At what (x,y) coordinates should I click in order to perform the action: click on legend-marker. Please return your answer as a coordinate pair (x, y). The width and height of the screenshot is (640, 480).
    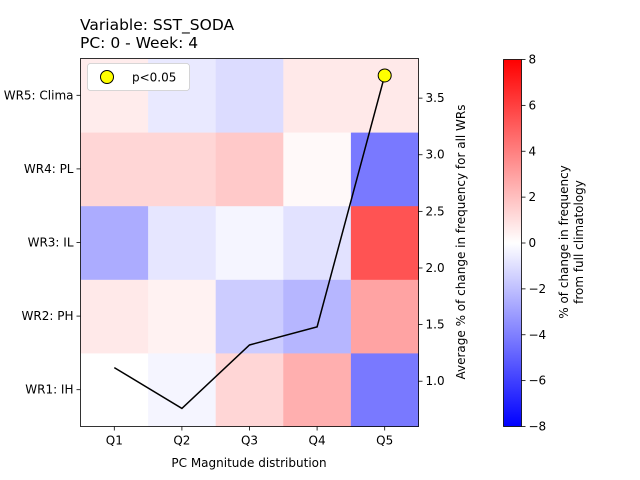
    Looking at the image, I should click on (107, 77).